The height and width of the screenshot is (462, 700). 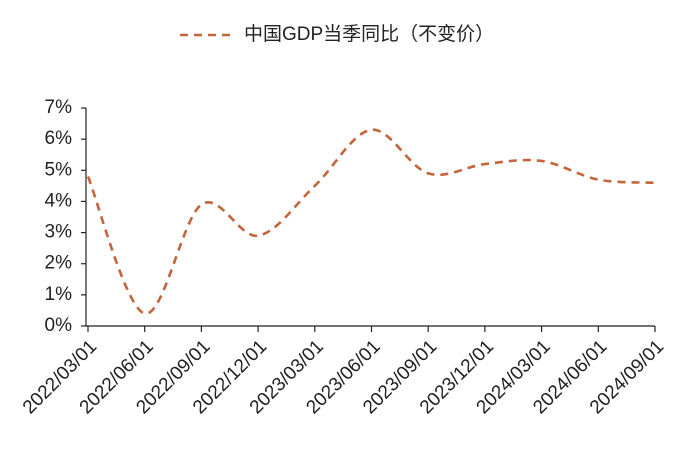 I want to click on y-tick-label: 3%, so click(x=59, y=232).